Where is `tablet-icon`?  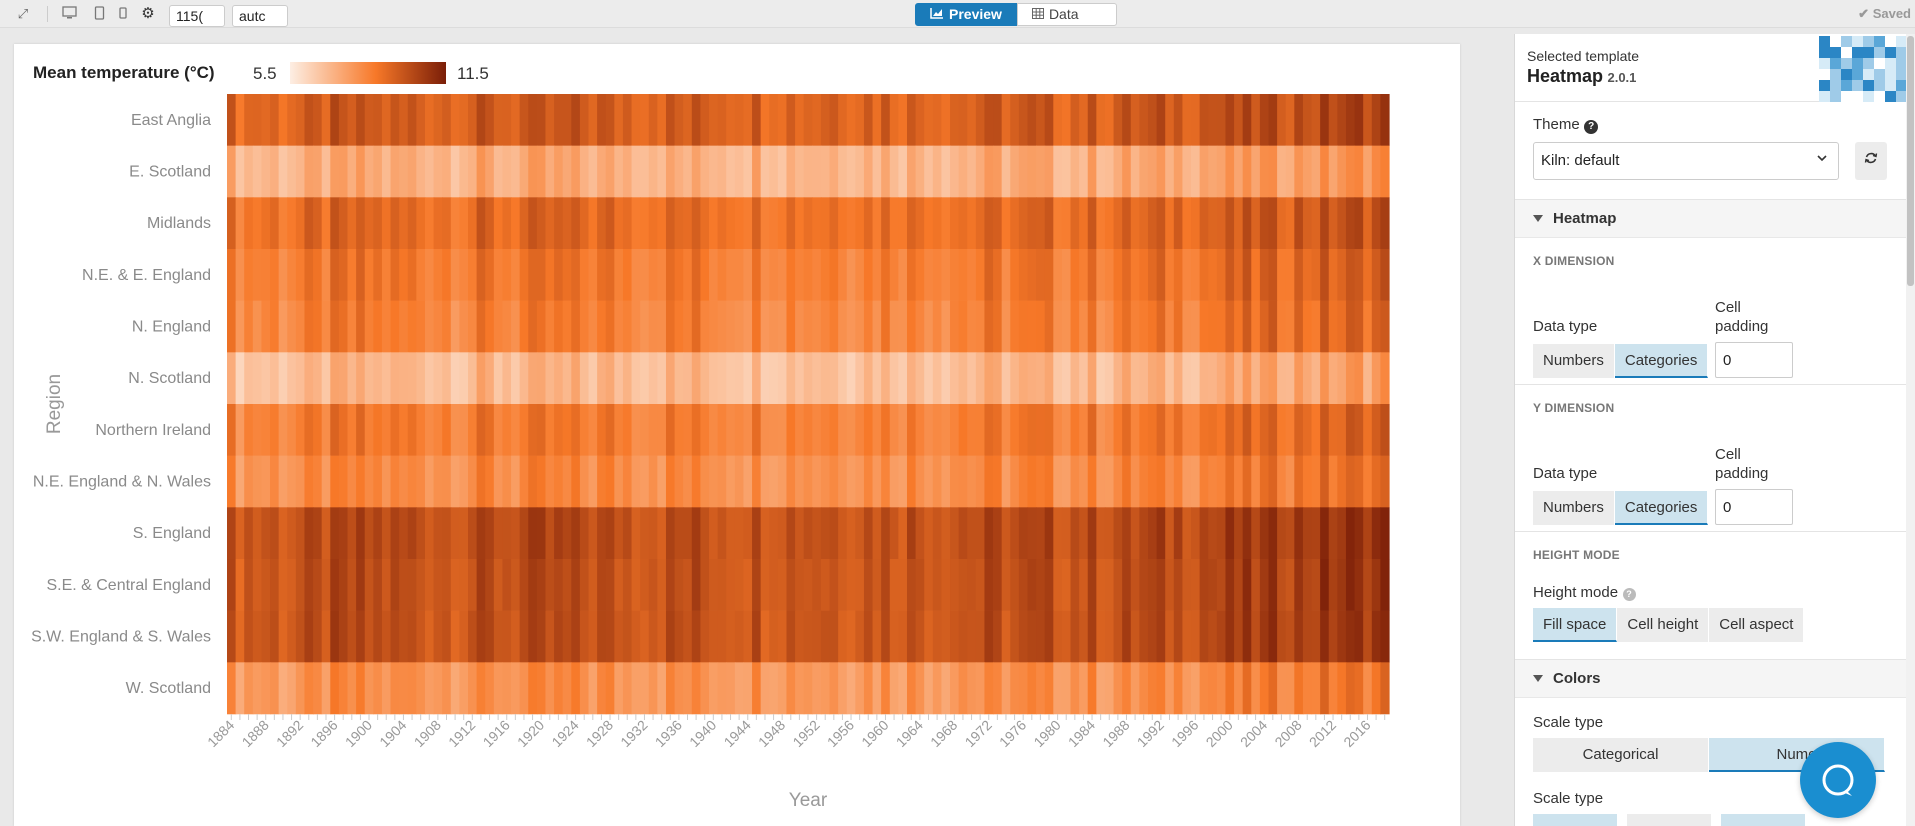 tablet-icon is located at coordinates (99, 14).